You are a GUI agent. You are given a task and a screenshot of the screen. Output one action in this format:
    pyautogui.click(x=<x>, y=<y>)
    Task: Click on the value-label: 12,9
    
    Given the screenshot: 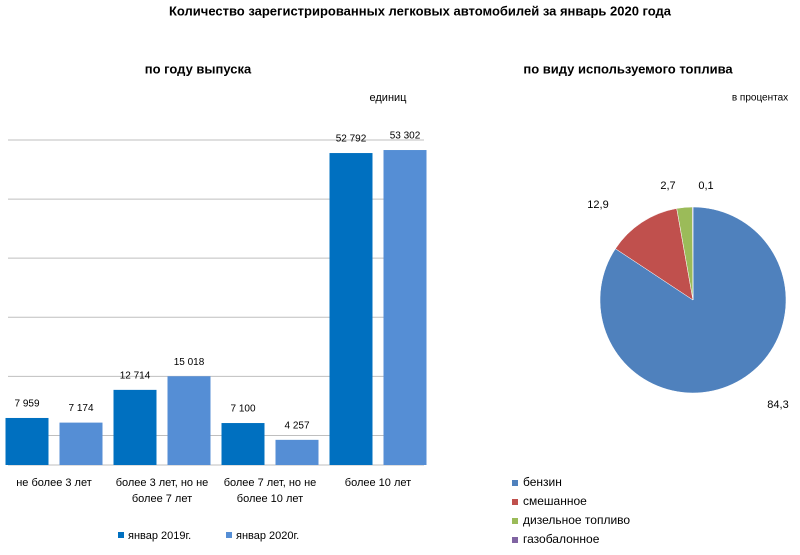 What is the action you would take?
    pyautogui.click(x=597, y=205)
    